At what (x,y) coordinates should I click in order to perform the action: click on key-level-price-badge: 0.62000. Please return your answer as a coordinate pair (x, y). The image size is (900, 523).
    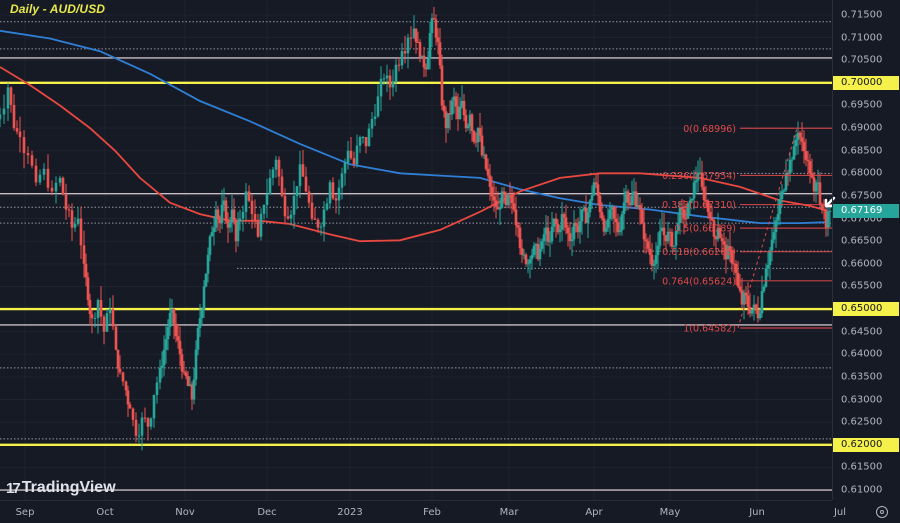
    Looking at the image, I should click on (866, 444).